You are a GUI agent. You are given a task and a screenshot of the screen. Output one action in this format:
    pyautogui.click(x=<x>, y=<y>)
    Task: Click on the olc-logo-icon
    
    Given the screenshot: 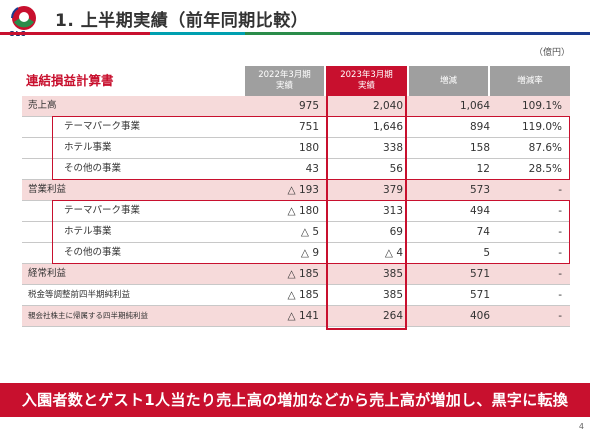 What is the action you would take?
    pyautogui.click(x=23, y=18)
    